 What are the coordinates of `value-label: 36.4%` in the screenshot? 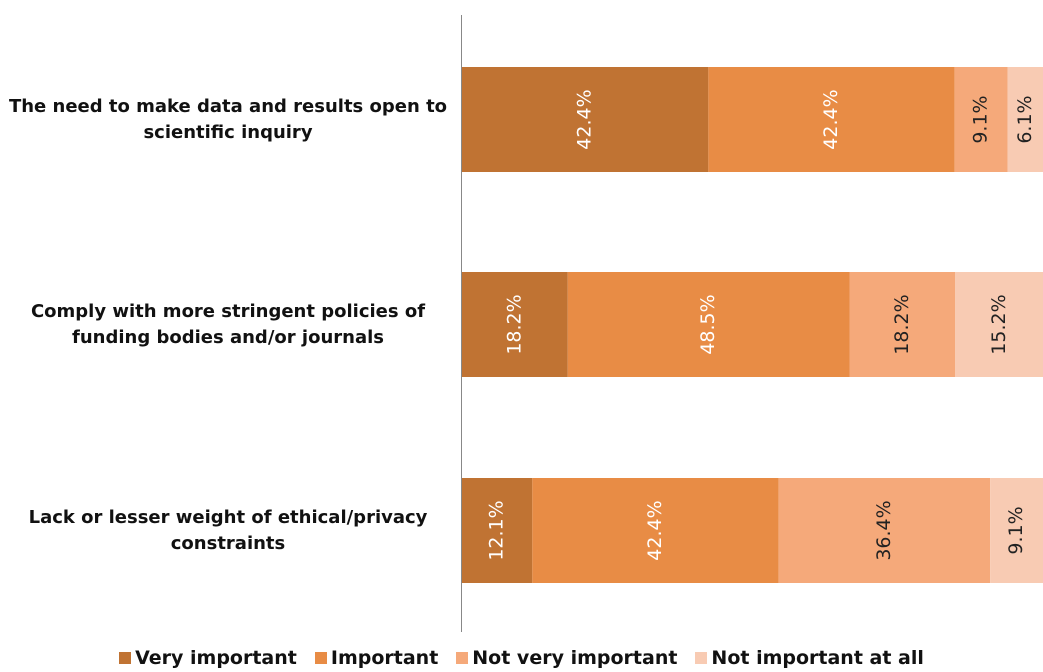 It's located at (884, 530).